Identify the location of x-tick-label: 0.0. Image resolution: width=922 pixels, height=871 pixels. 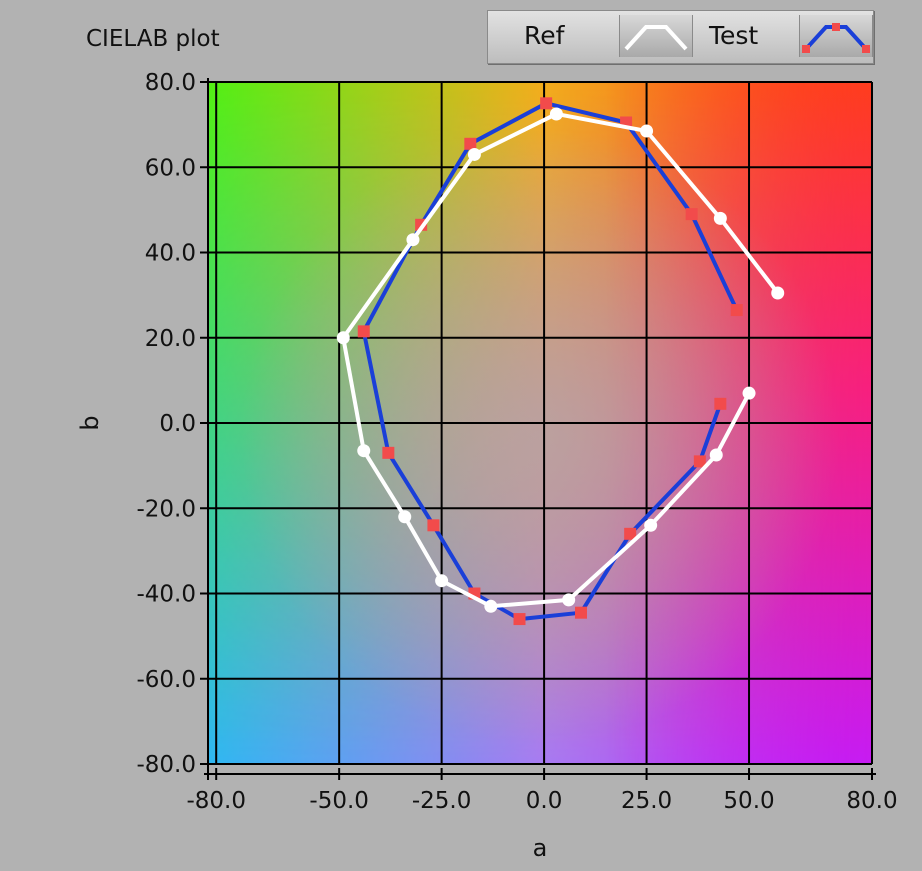
(544, 801).